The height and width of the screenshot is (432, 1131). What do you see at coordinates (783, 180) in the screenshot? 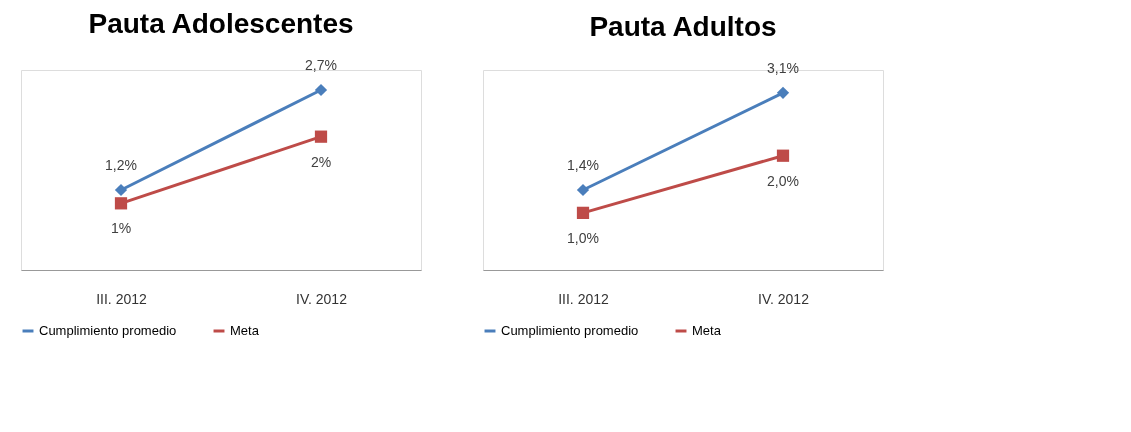
I see `data-label: 2,0%` at bounding box center [783, 180].